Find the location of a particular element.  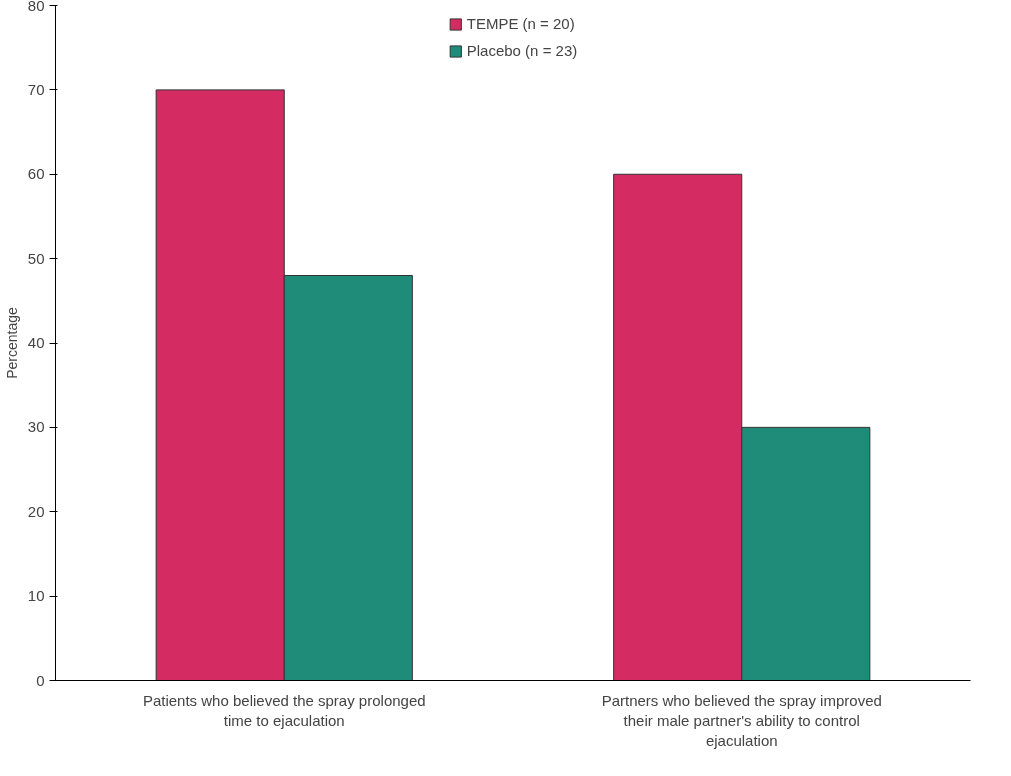

y-tick-label: 60 is located at coordinates (36, 174).